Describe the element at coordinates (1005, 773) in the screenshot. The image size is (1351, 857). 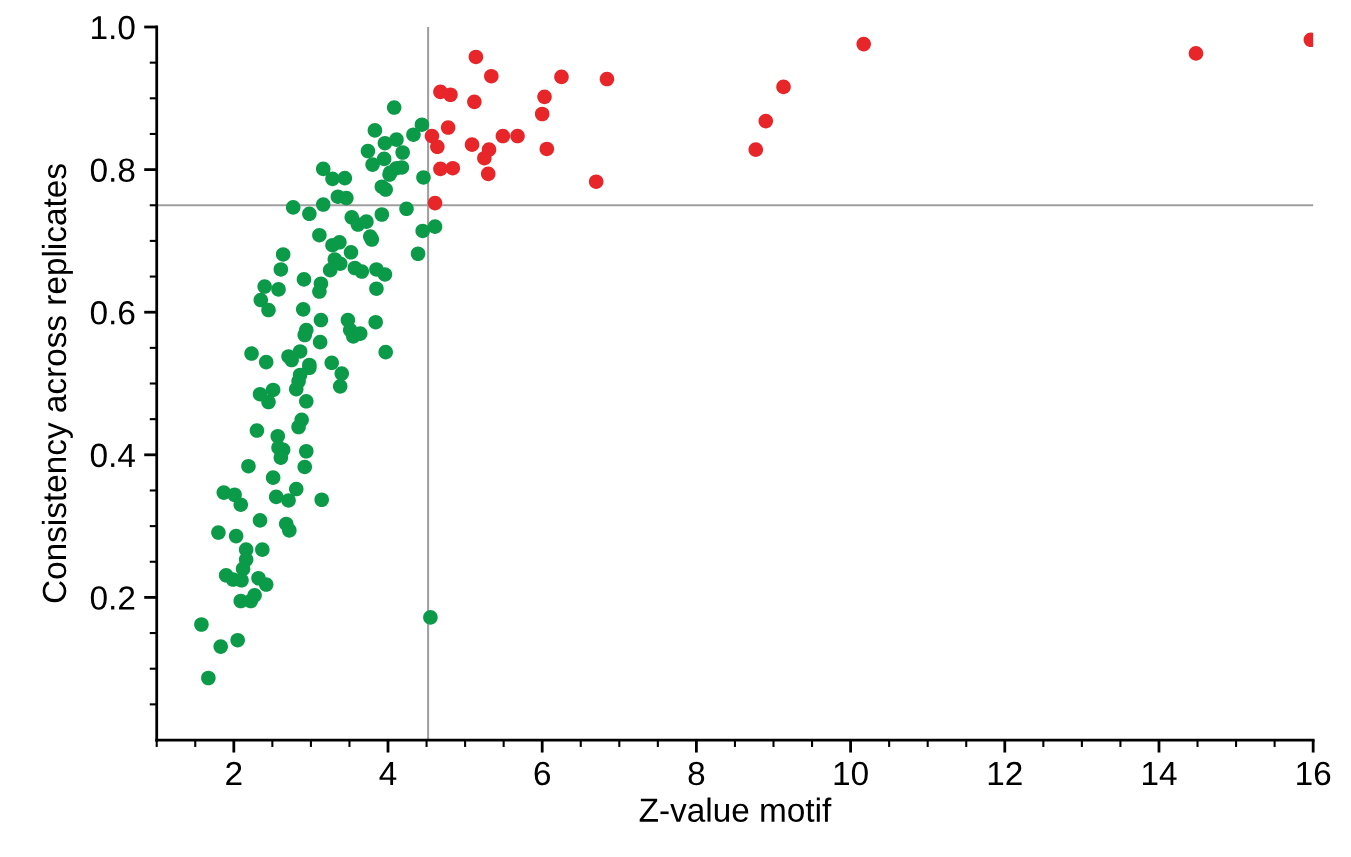
I see `x-tick-label: 12` at that location.